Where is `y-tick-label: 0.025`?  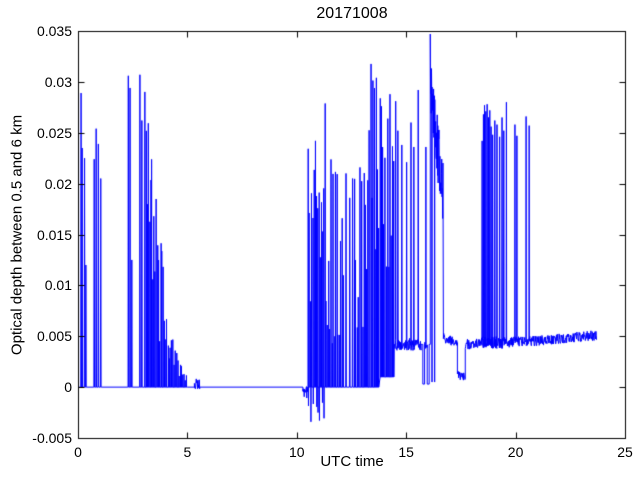
y-tick-label: 0.025 is located at coordinates (54, 132).